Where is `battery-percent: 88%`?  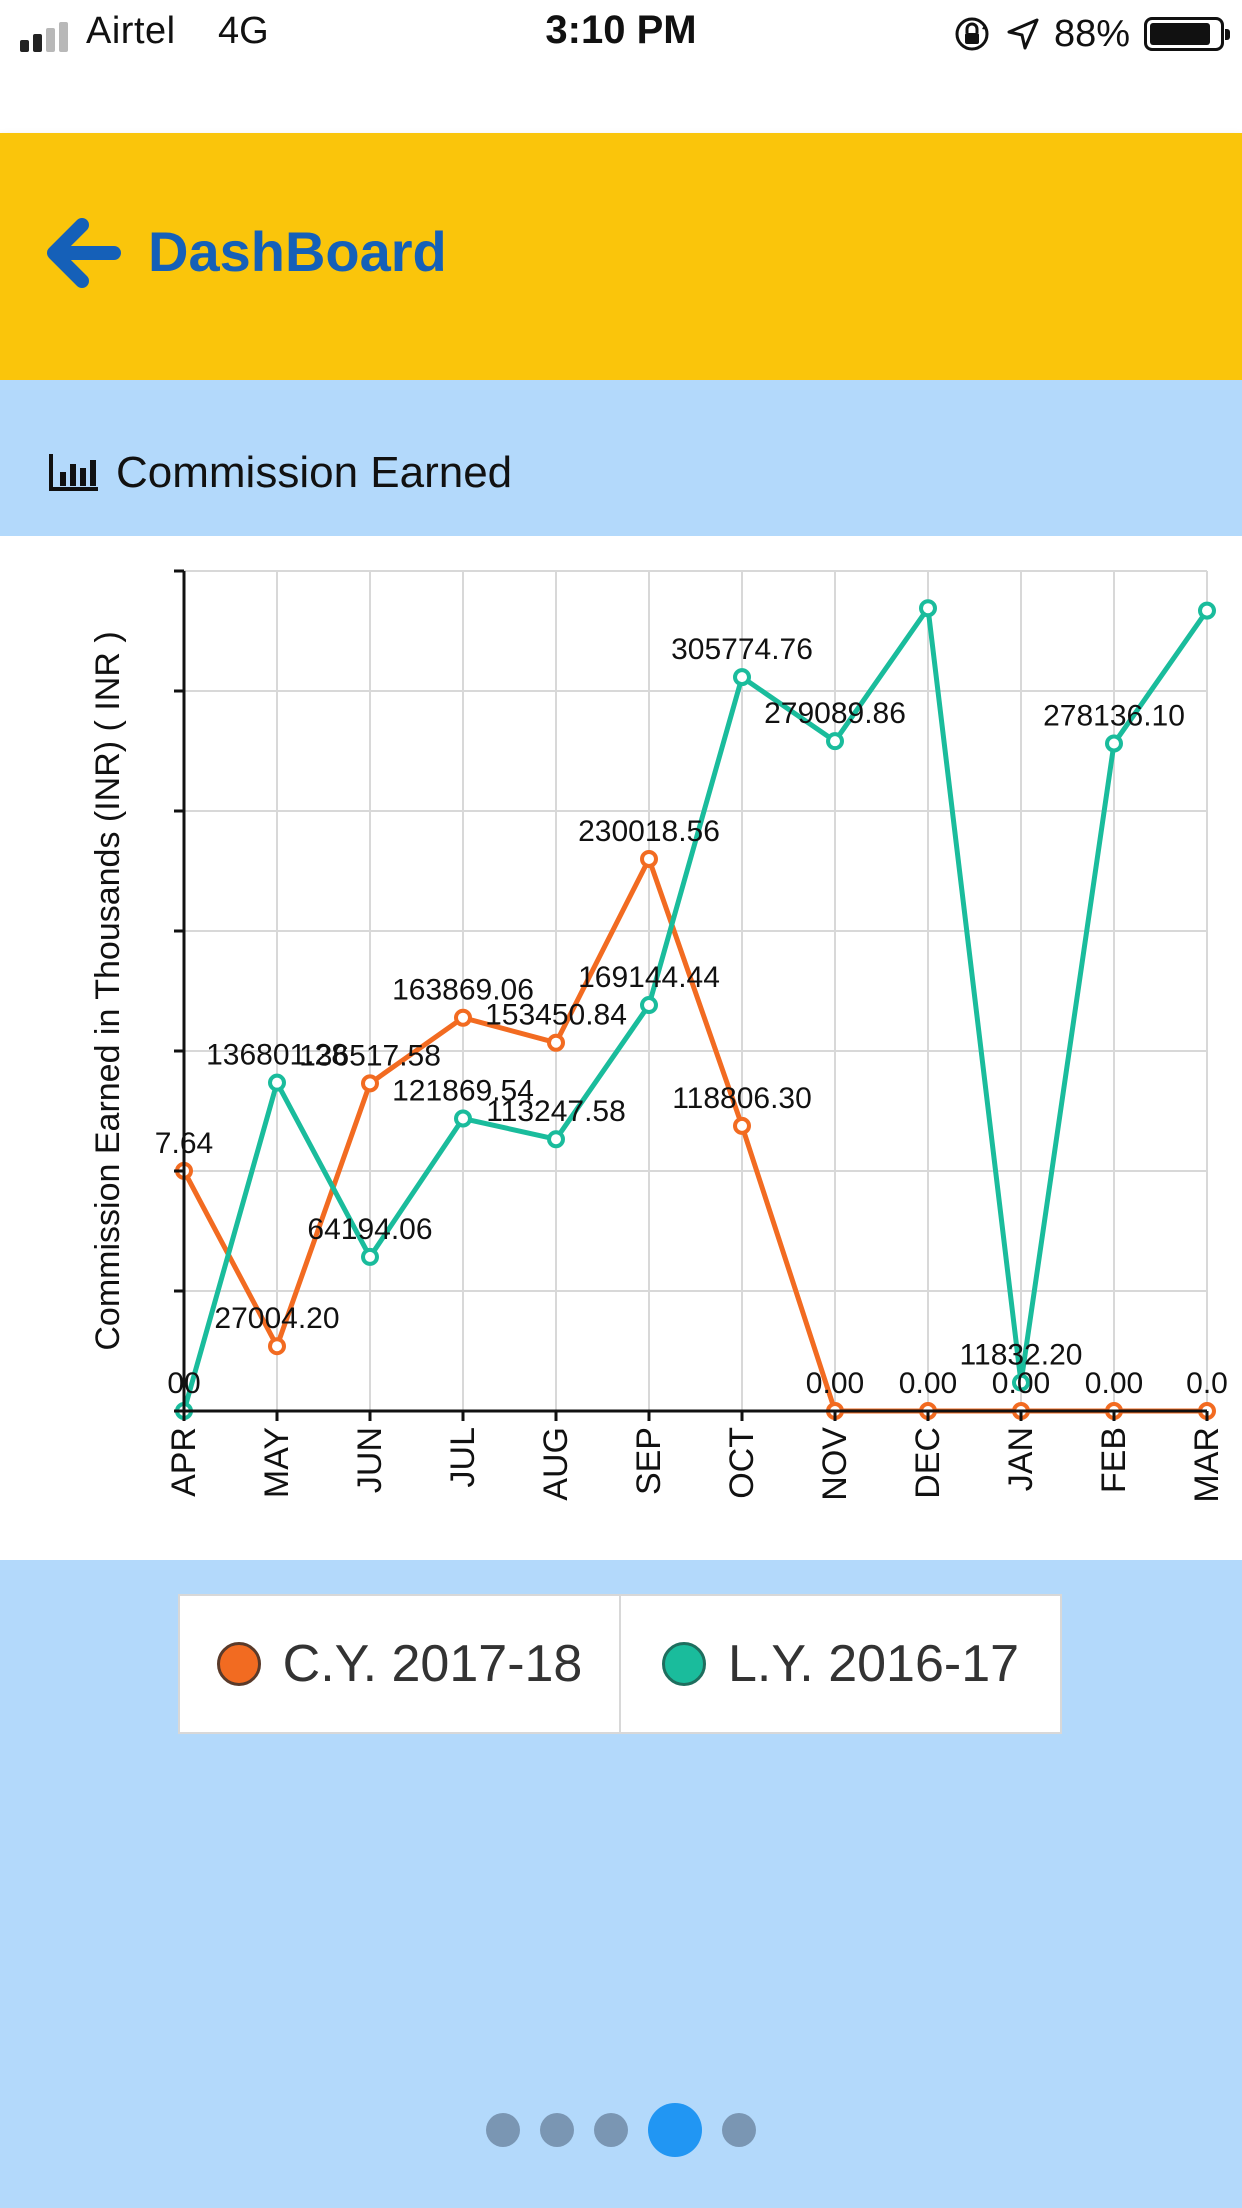 battery-percent: 88% is located at coordinates (1091, 33).